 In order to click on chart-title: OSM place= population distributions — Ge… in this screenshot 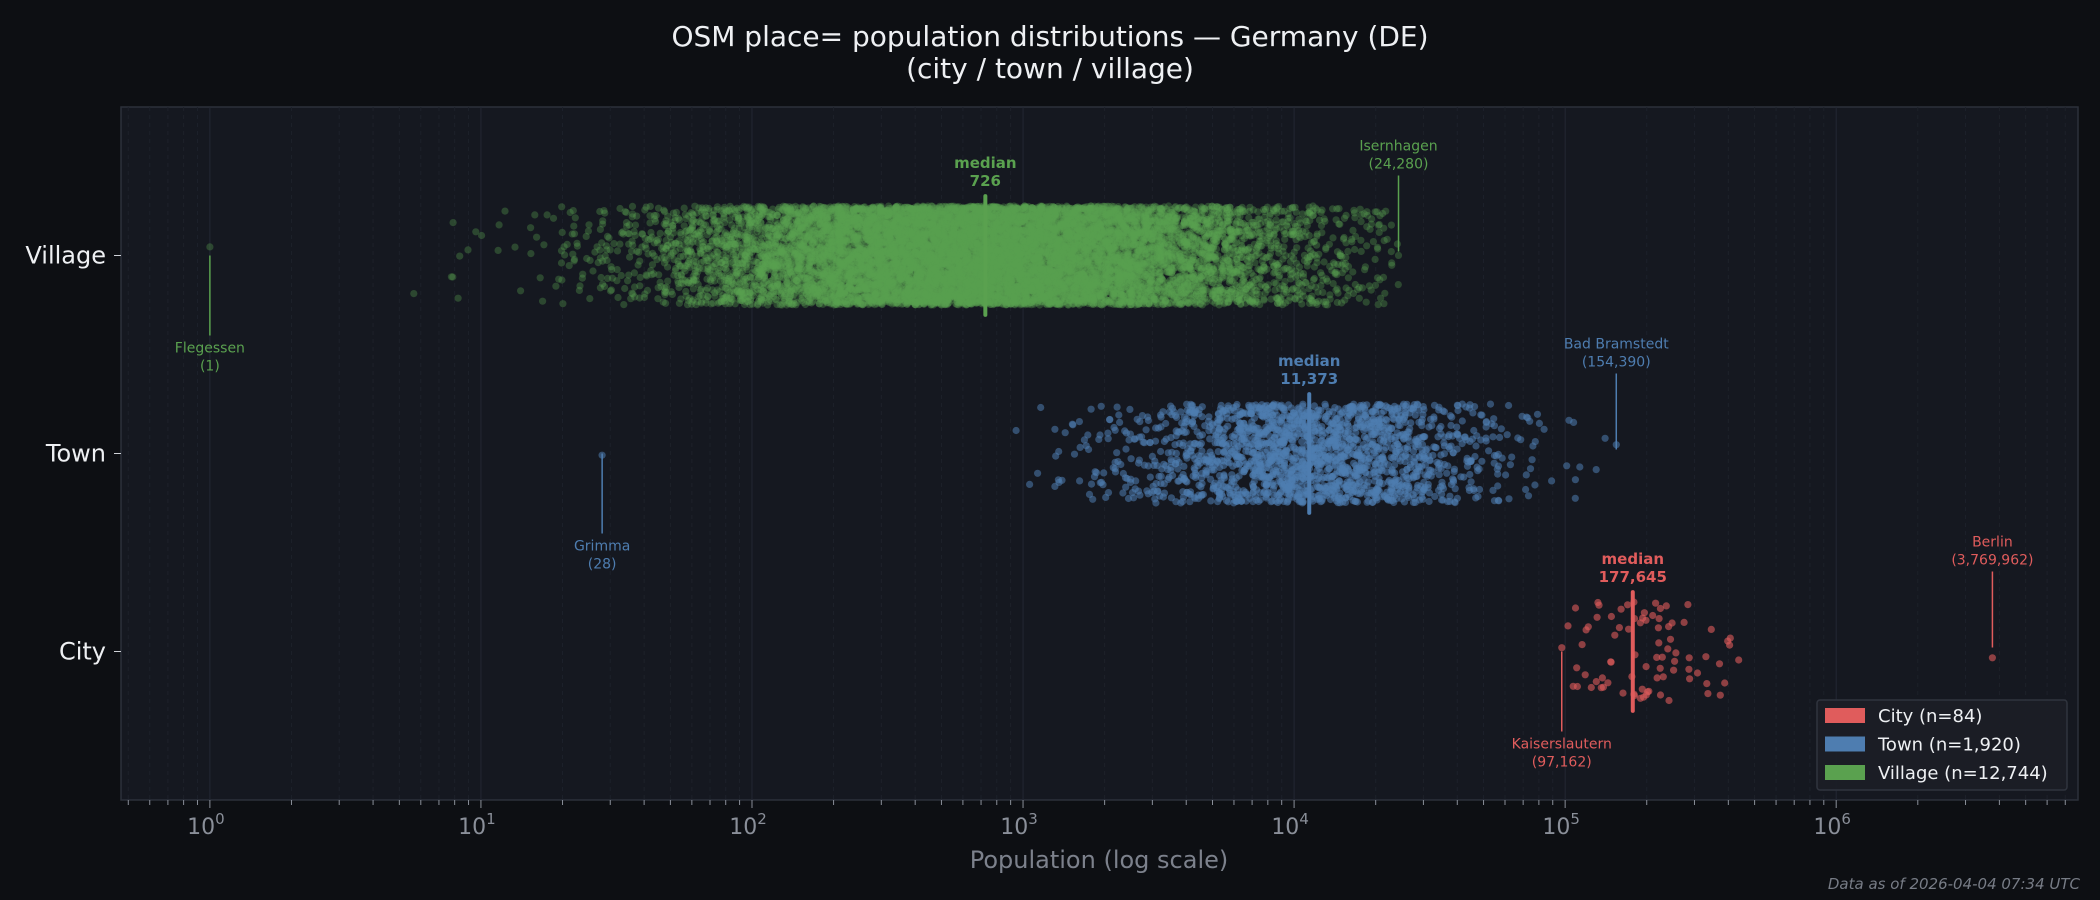, I will do `click(1049, 36)`.